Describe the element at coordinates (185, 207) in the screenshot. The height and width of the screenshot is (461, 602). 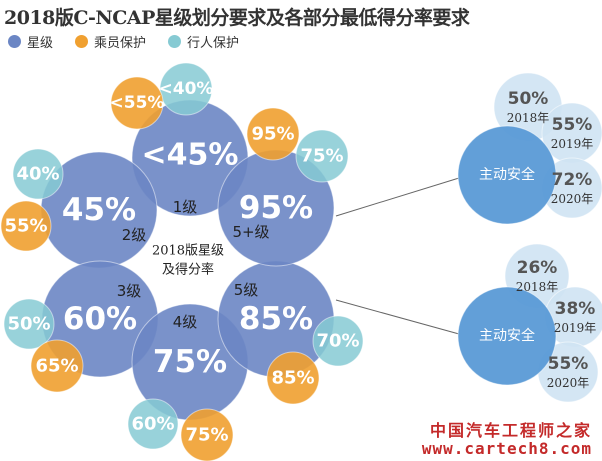
I see `star-level-label: 1级` at that location.